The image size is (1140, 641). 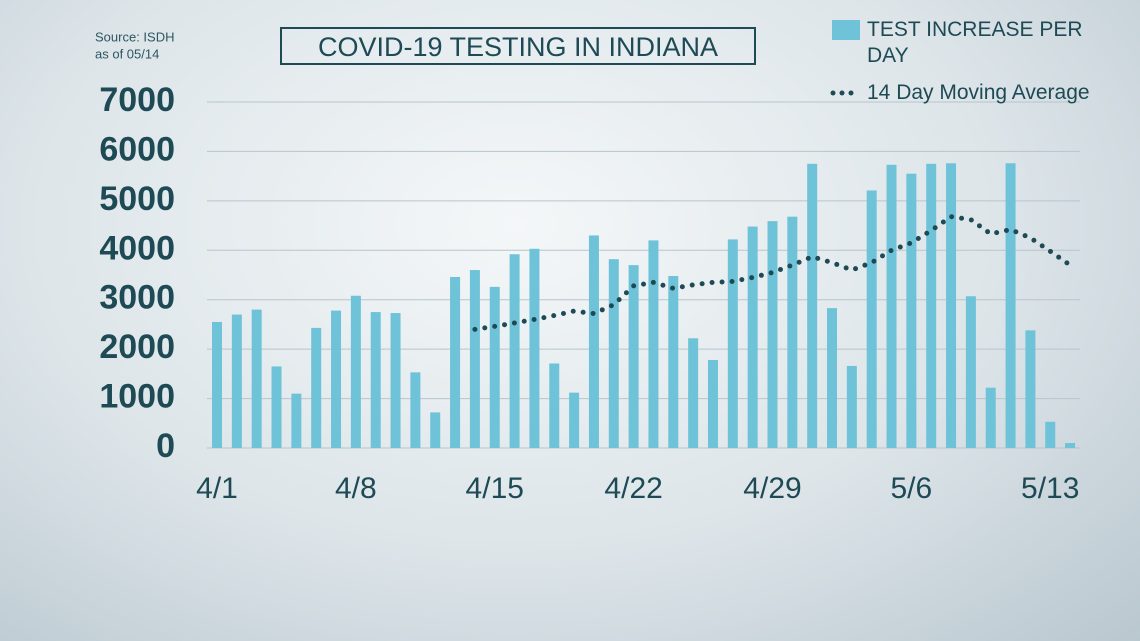 What do you see at coordinates (217, 488) in the screenshot?
I see `x-tick-label: 4/1` at bounding box center [217, 488].